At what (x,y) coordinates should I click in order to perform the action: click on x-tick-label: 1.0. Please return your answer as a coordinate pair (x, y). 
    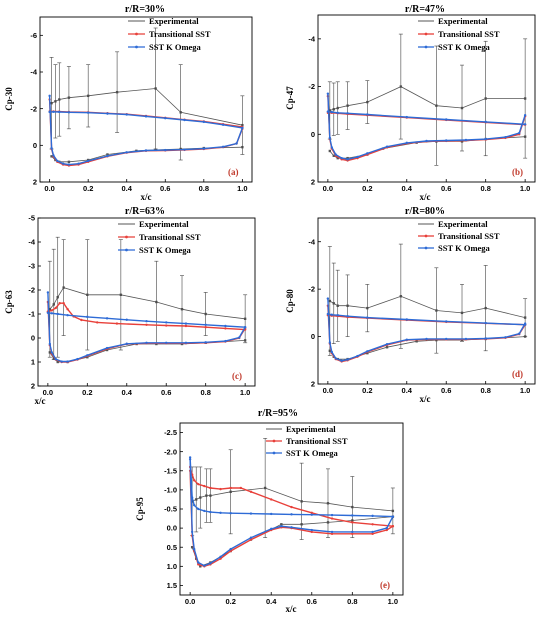
    Looking at the image, I should click on (242, 188).